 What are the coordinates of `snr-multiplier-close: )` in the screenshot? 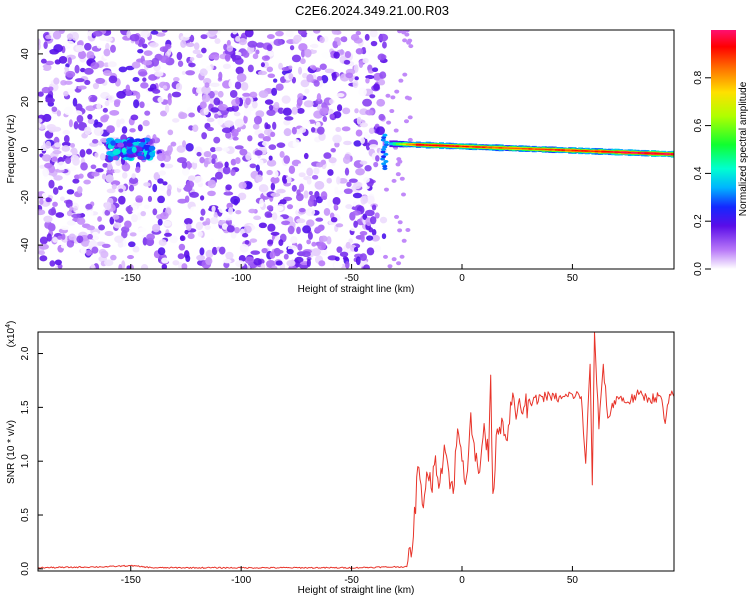 It's located at (11, 322).